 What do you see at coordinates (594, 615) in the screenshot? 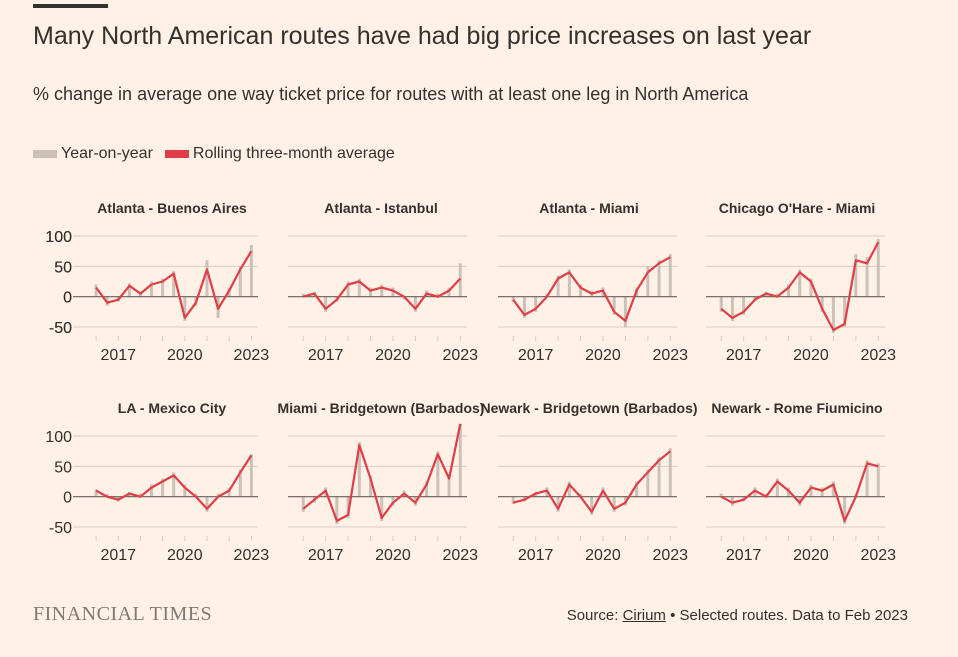
I see `source-prefix: Source:` at bounding box center [594, 615].